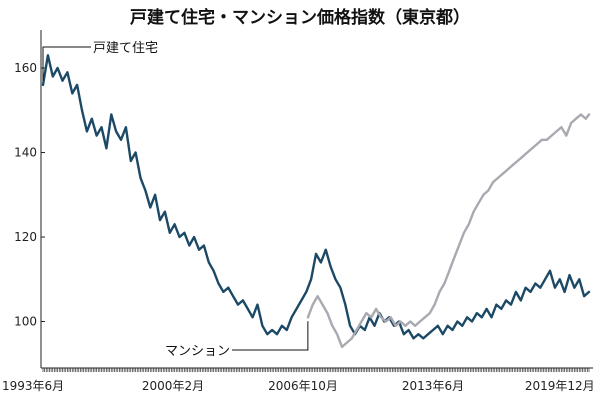  What do you see at coordinates (197, 351) in the screenshot?
I see `series-label: マンション` at bounding box center [197, 351].